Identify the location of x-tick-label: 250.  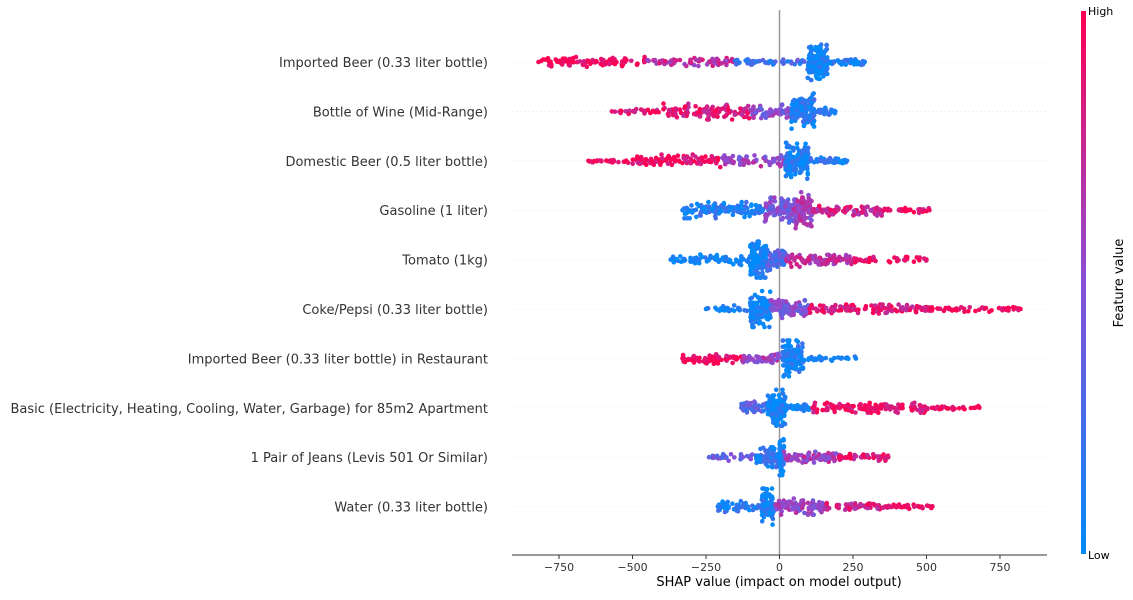
(852, 567).